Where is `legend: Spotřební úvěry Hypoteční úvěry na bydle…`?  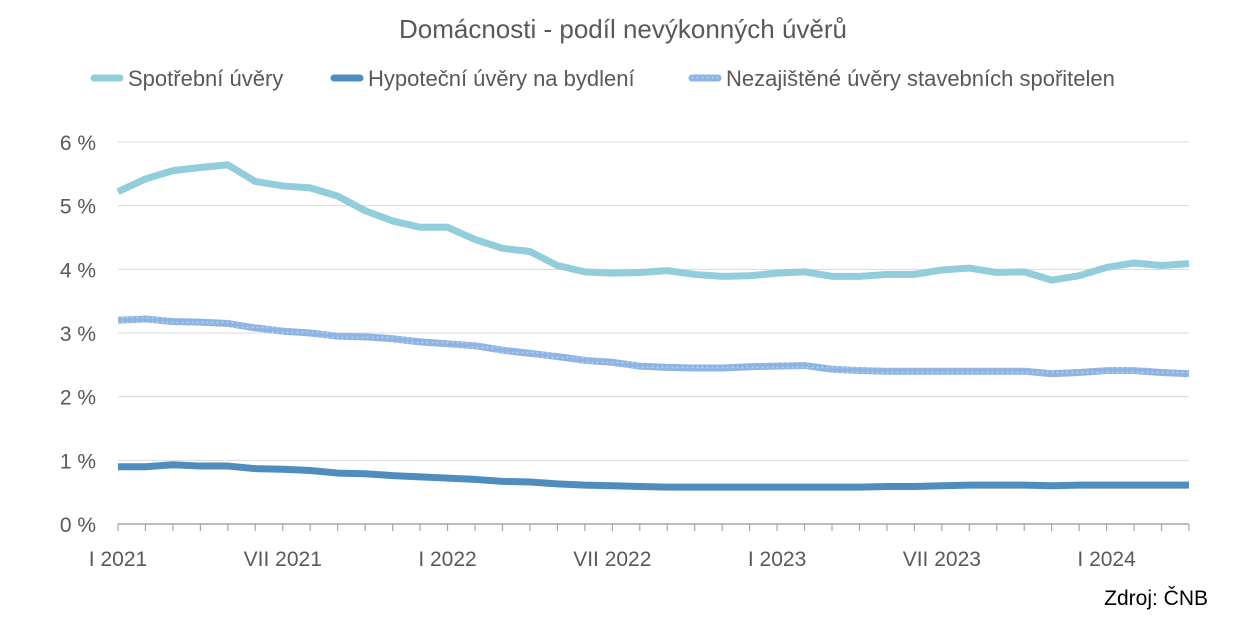
legend: Spotřební úvěry Hypoteční úvěry na bydle… is located at coordinates (602, 78).